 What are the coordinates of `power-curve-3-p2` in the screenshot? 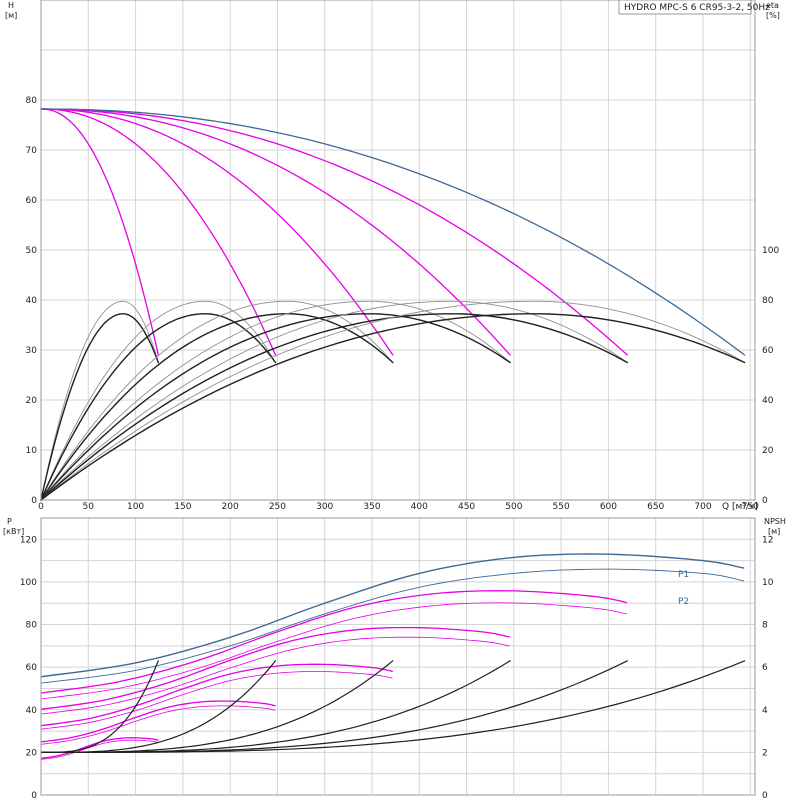 It's located at (216, 700).